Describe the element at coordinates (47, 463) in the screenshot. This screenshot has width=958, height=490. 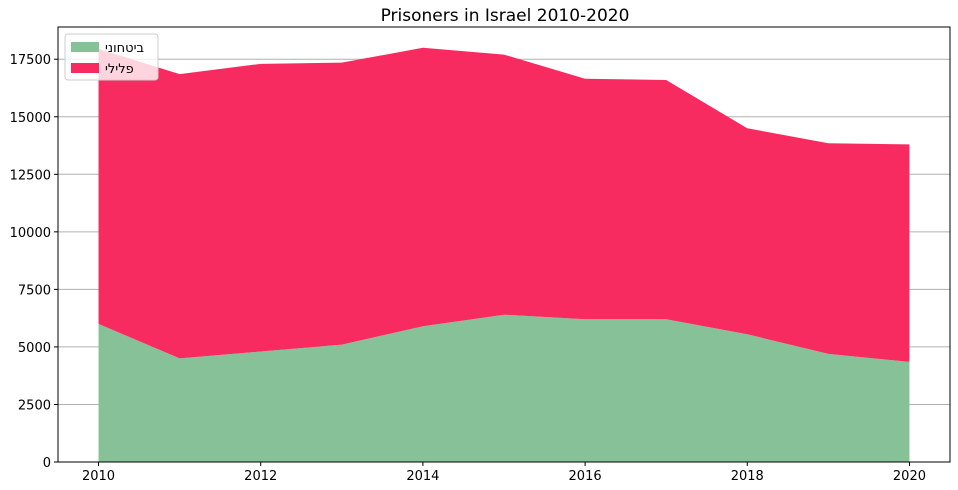
I see `y-tick-label: 0` at that location.